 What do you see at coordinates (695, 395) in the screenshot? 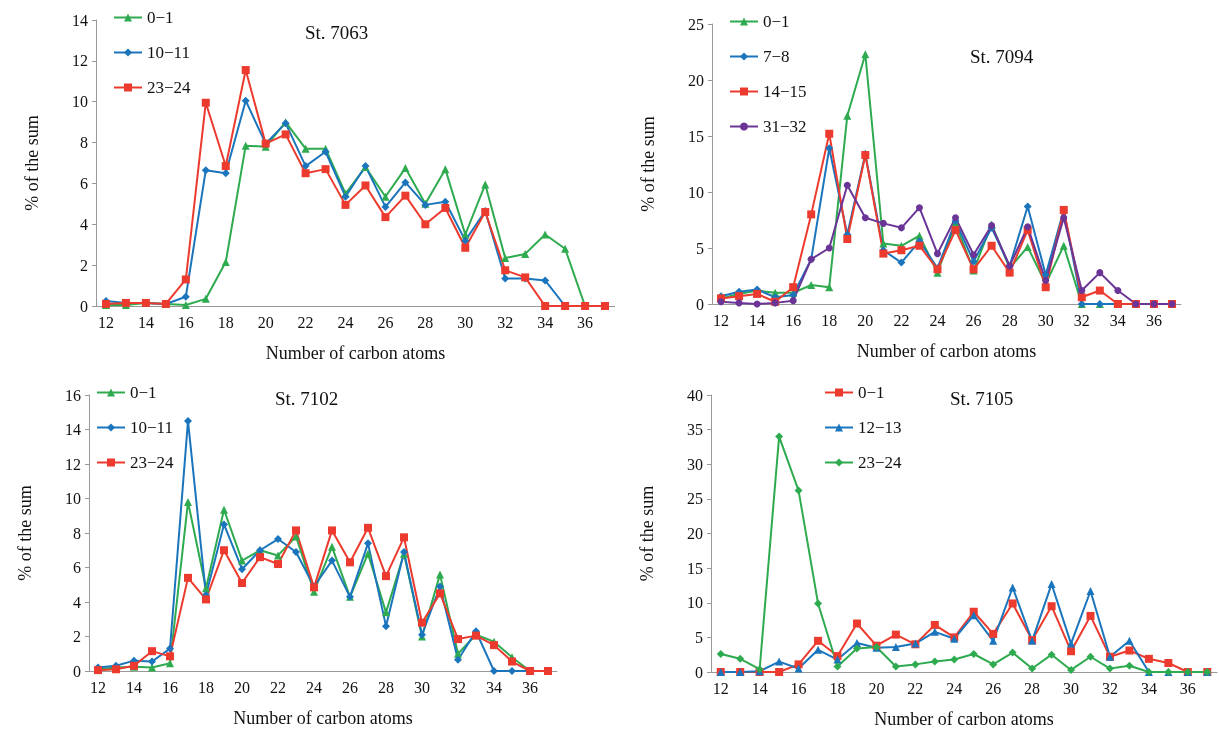
I see `y-tick-label: 40` at bounding box center [695, 395].